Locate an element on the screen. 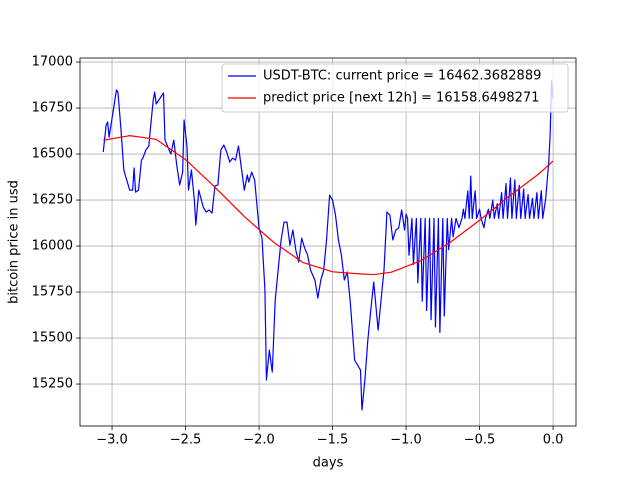 The height and width of the screenshot is (480, 640). legend-label: predict price [next 12h] = 16158.6498271 is located at coordinates (401, 98).